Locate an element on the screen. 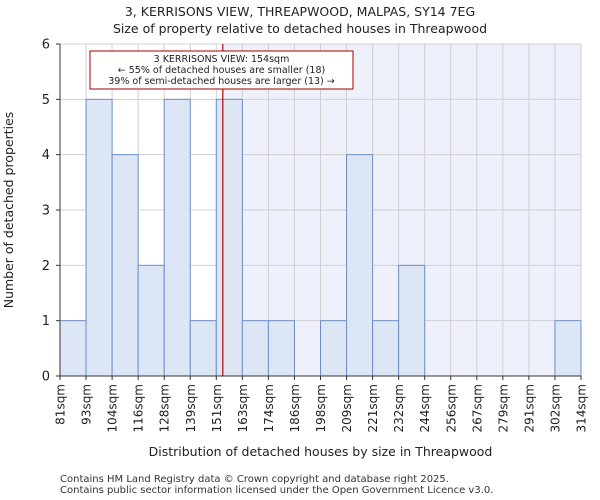 Image resolution: width=600 pixels, height=500 pixels. y-tick-label: 2 is located at coordinates (46, 266).